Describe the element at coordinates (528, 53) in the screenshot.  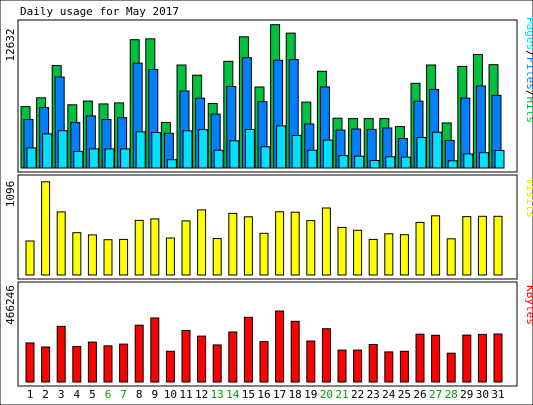
I see `side-label-sep-1: /` at that location.